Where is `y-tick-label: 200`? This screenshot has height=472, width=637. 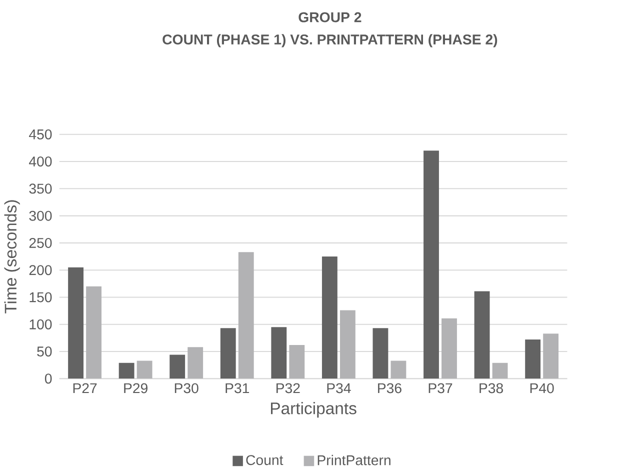
y-tick-label: 200 is located at coordinates (40, 270).